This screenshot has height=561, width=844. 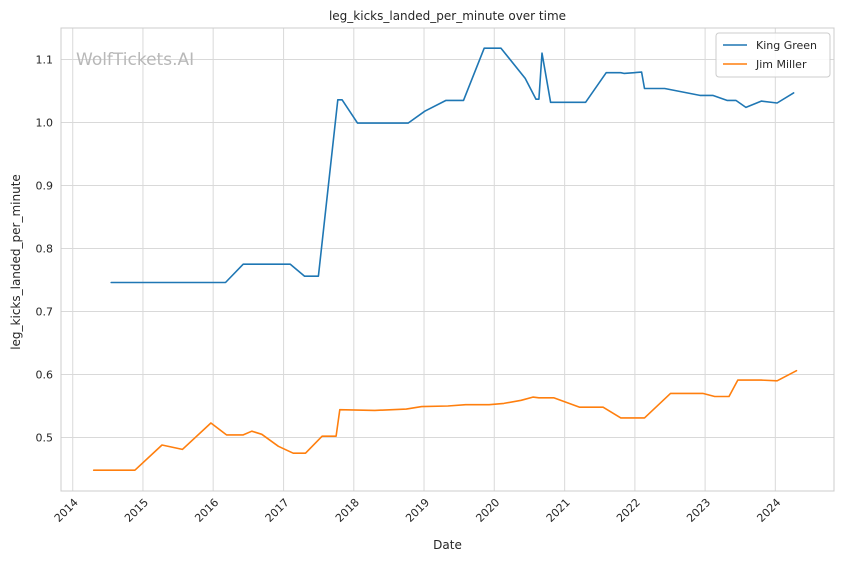 I want to click on x-tick-2022: 2022, so click(x=628, y=510).